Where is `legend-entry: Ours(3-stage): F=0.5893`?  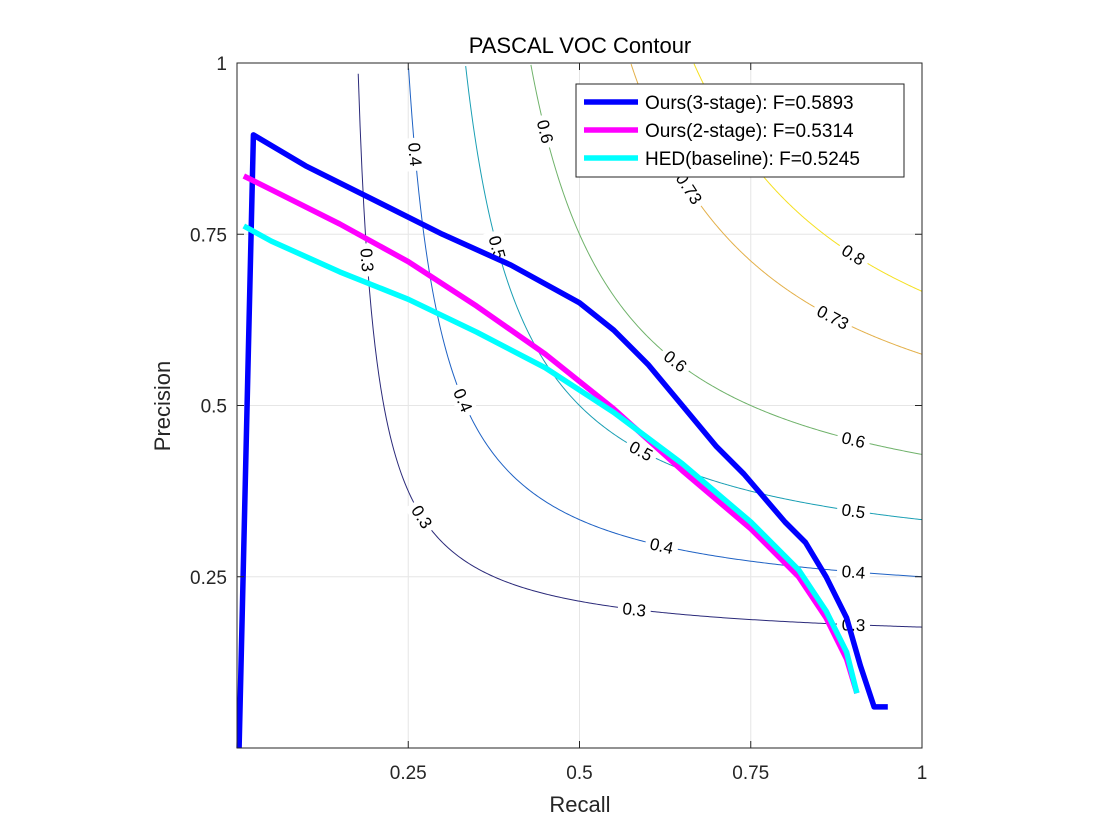
legend-entry: Ours(3-stage): F=0.5893 is located at coordinates (749, 103).